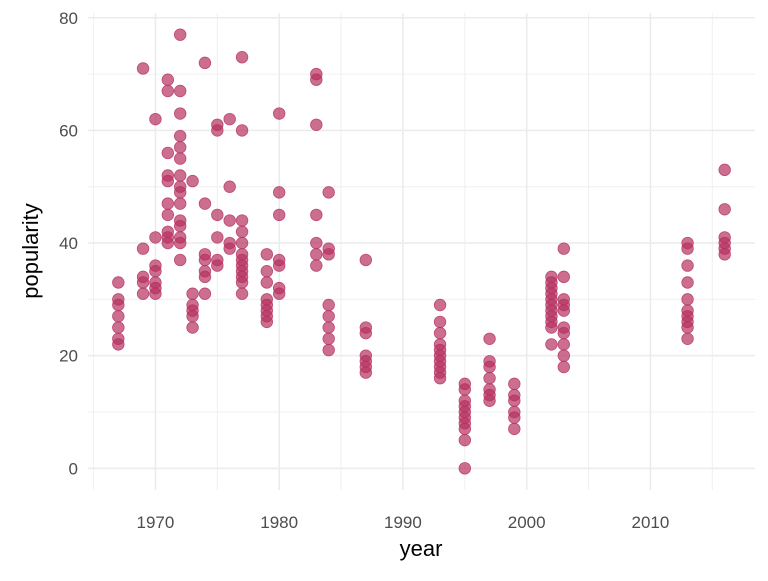 The width and height of the screenshot is (768, 581). I want to click on y-axis-label: popularity, so click(30, 250).